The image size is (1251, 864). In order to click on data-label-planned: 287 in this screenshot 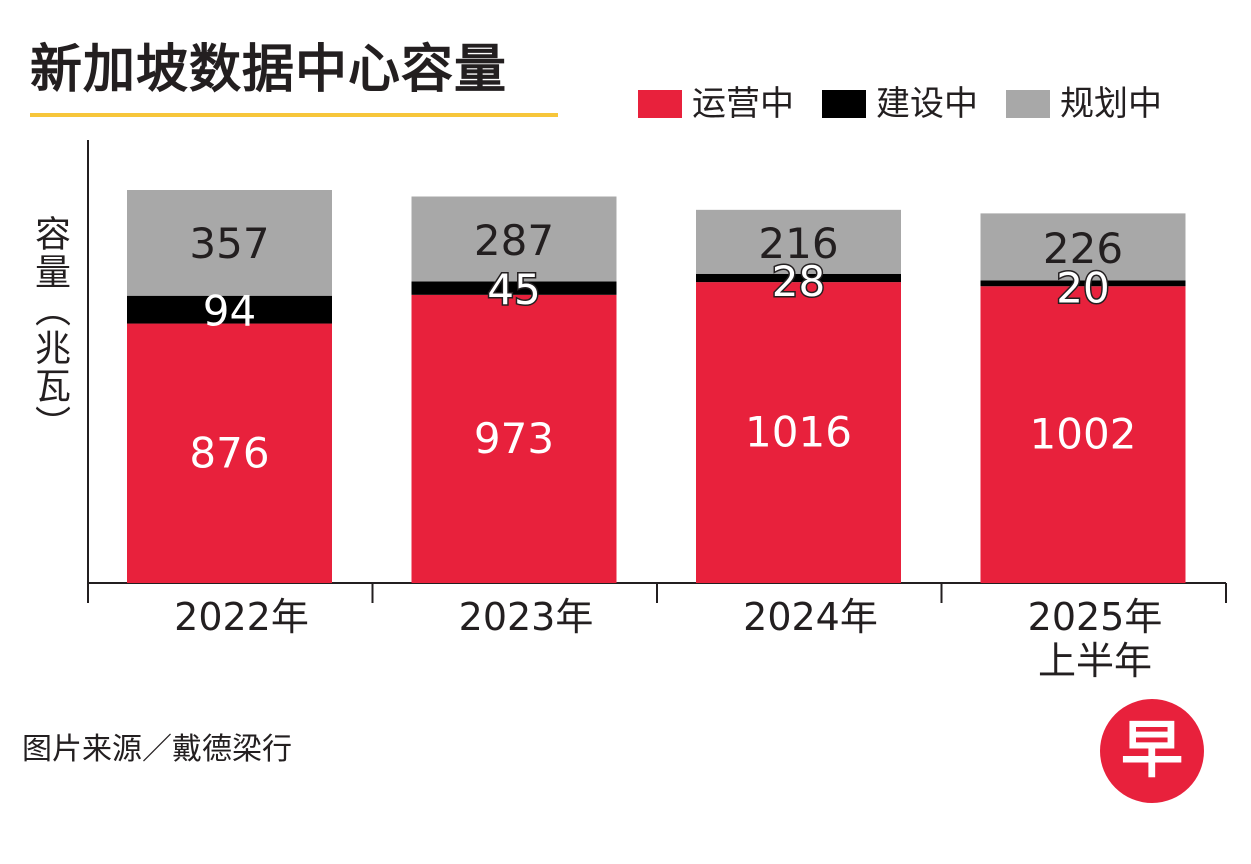, I will do `click(514, 240)`.